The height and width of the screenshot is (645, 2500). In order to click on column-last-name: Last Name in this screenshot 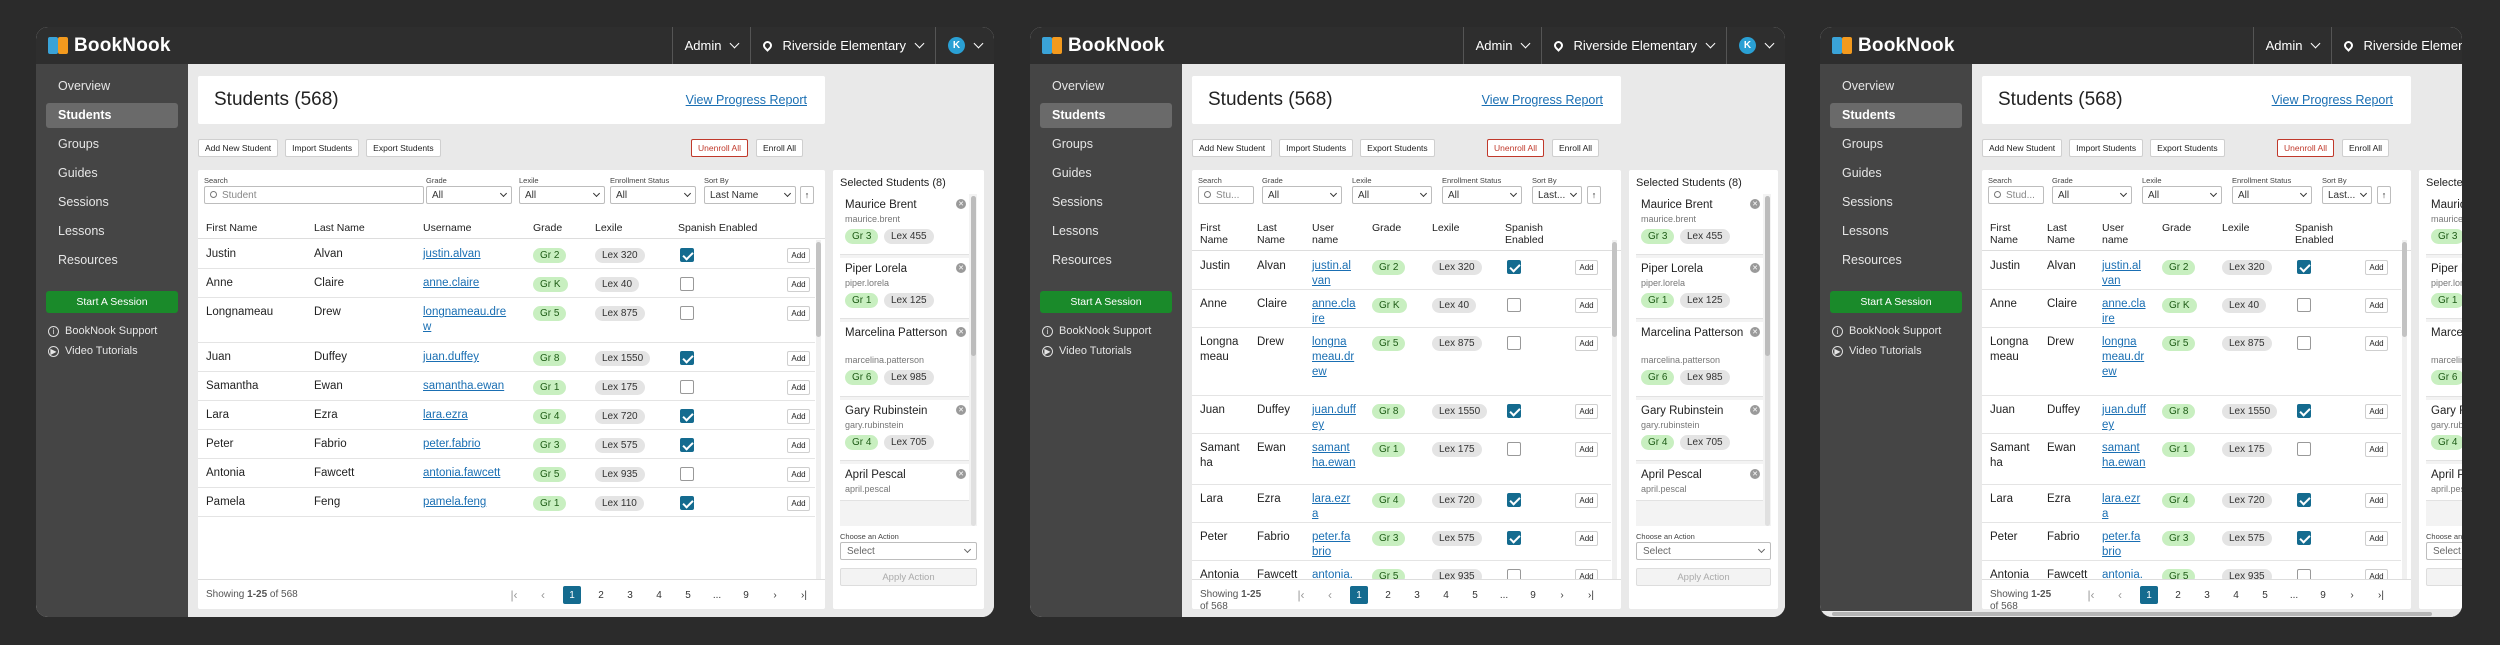, I will do `click(2061, 234)`.